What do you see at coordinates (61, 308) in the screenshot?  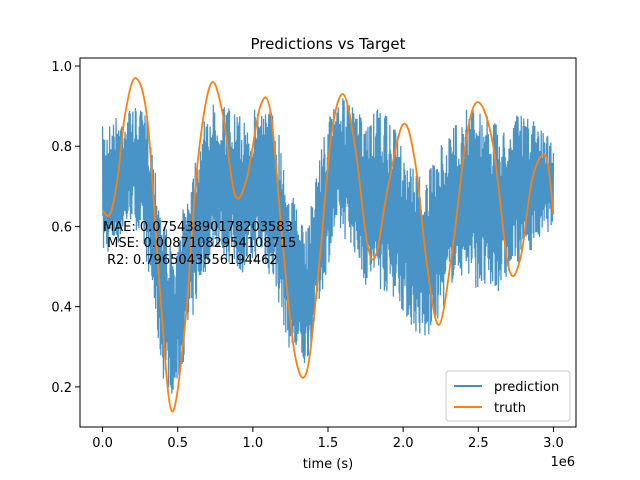 I see `y-tick-label: 0.4` at bounding box center [61, 308].